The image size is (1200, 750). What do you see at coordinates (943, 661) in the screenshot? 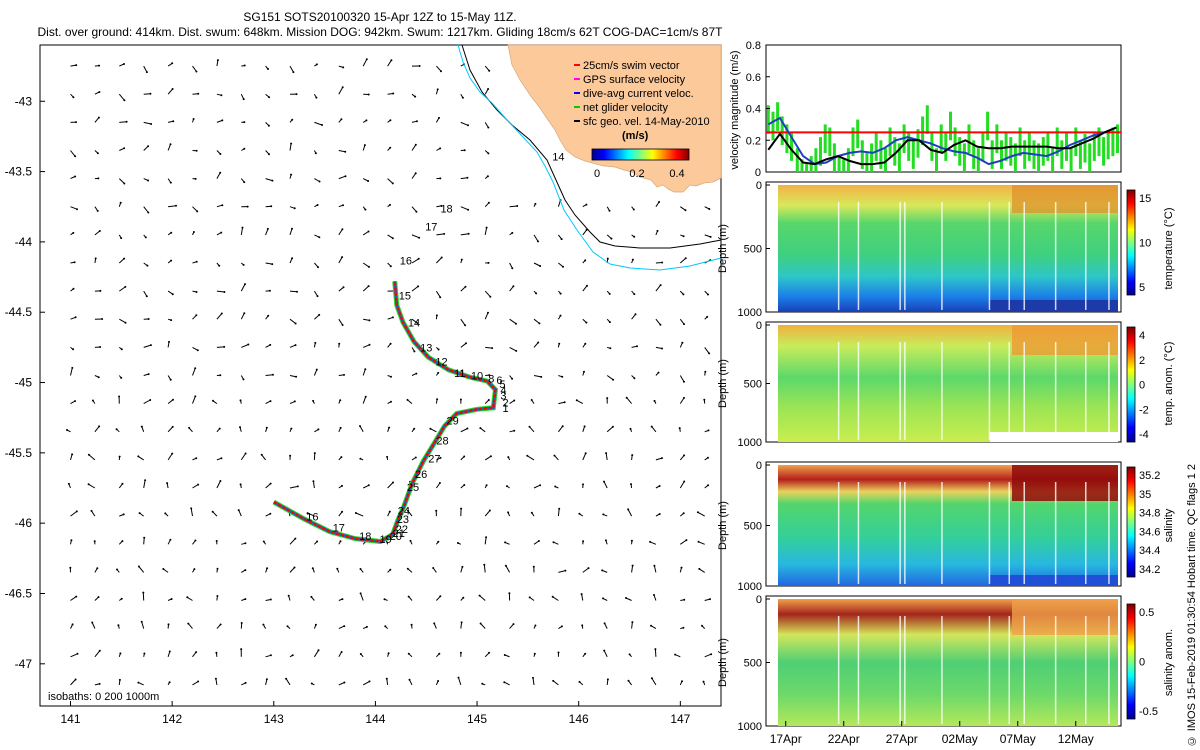
I see `sal-anom-section` at bounding box center [943, 661].